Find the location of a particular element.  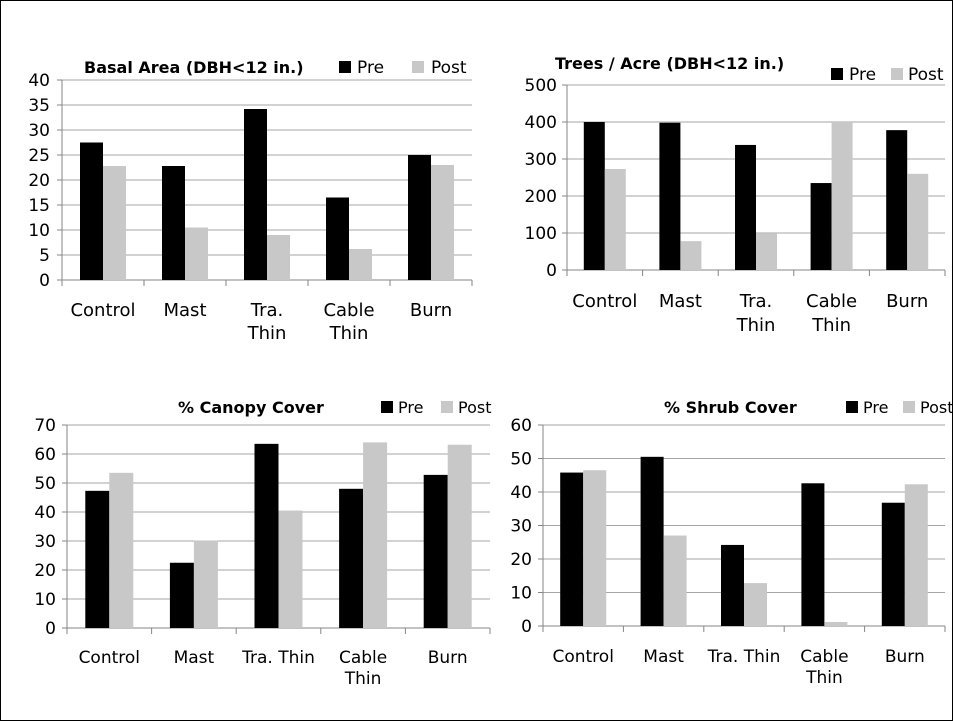

chart-title: % Shrub Cover is located at coordinates (730, 407).